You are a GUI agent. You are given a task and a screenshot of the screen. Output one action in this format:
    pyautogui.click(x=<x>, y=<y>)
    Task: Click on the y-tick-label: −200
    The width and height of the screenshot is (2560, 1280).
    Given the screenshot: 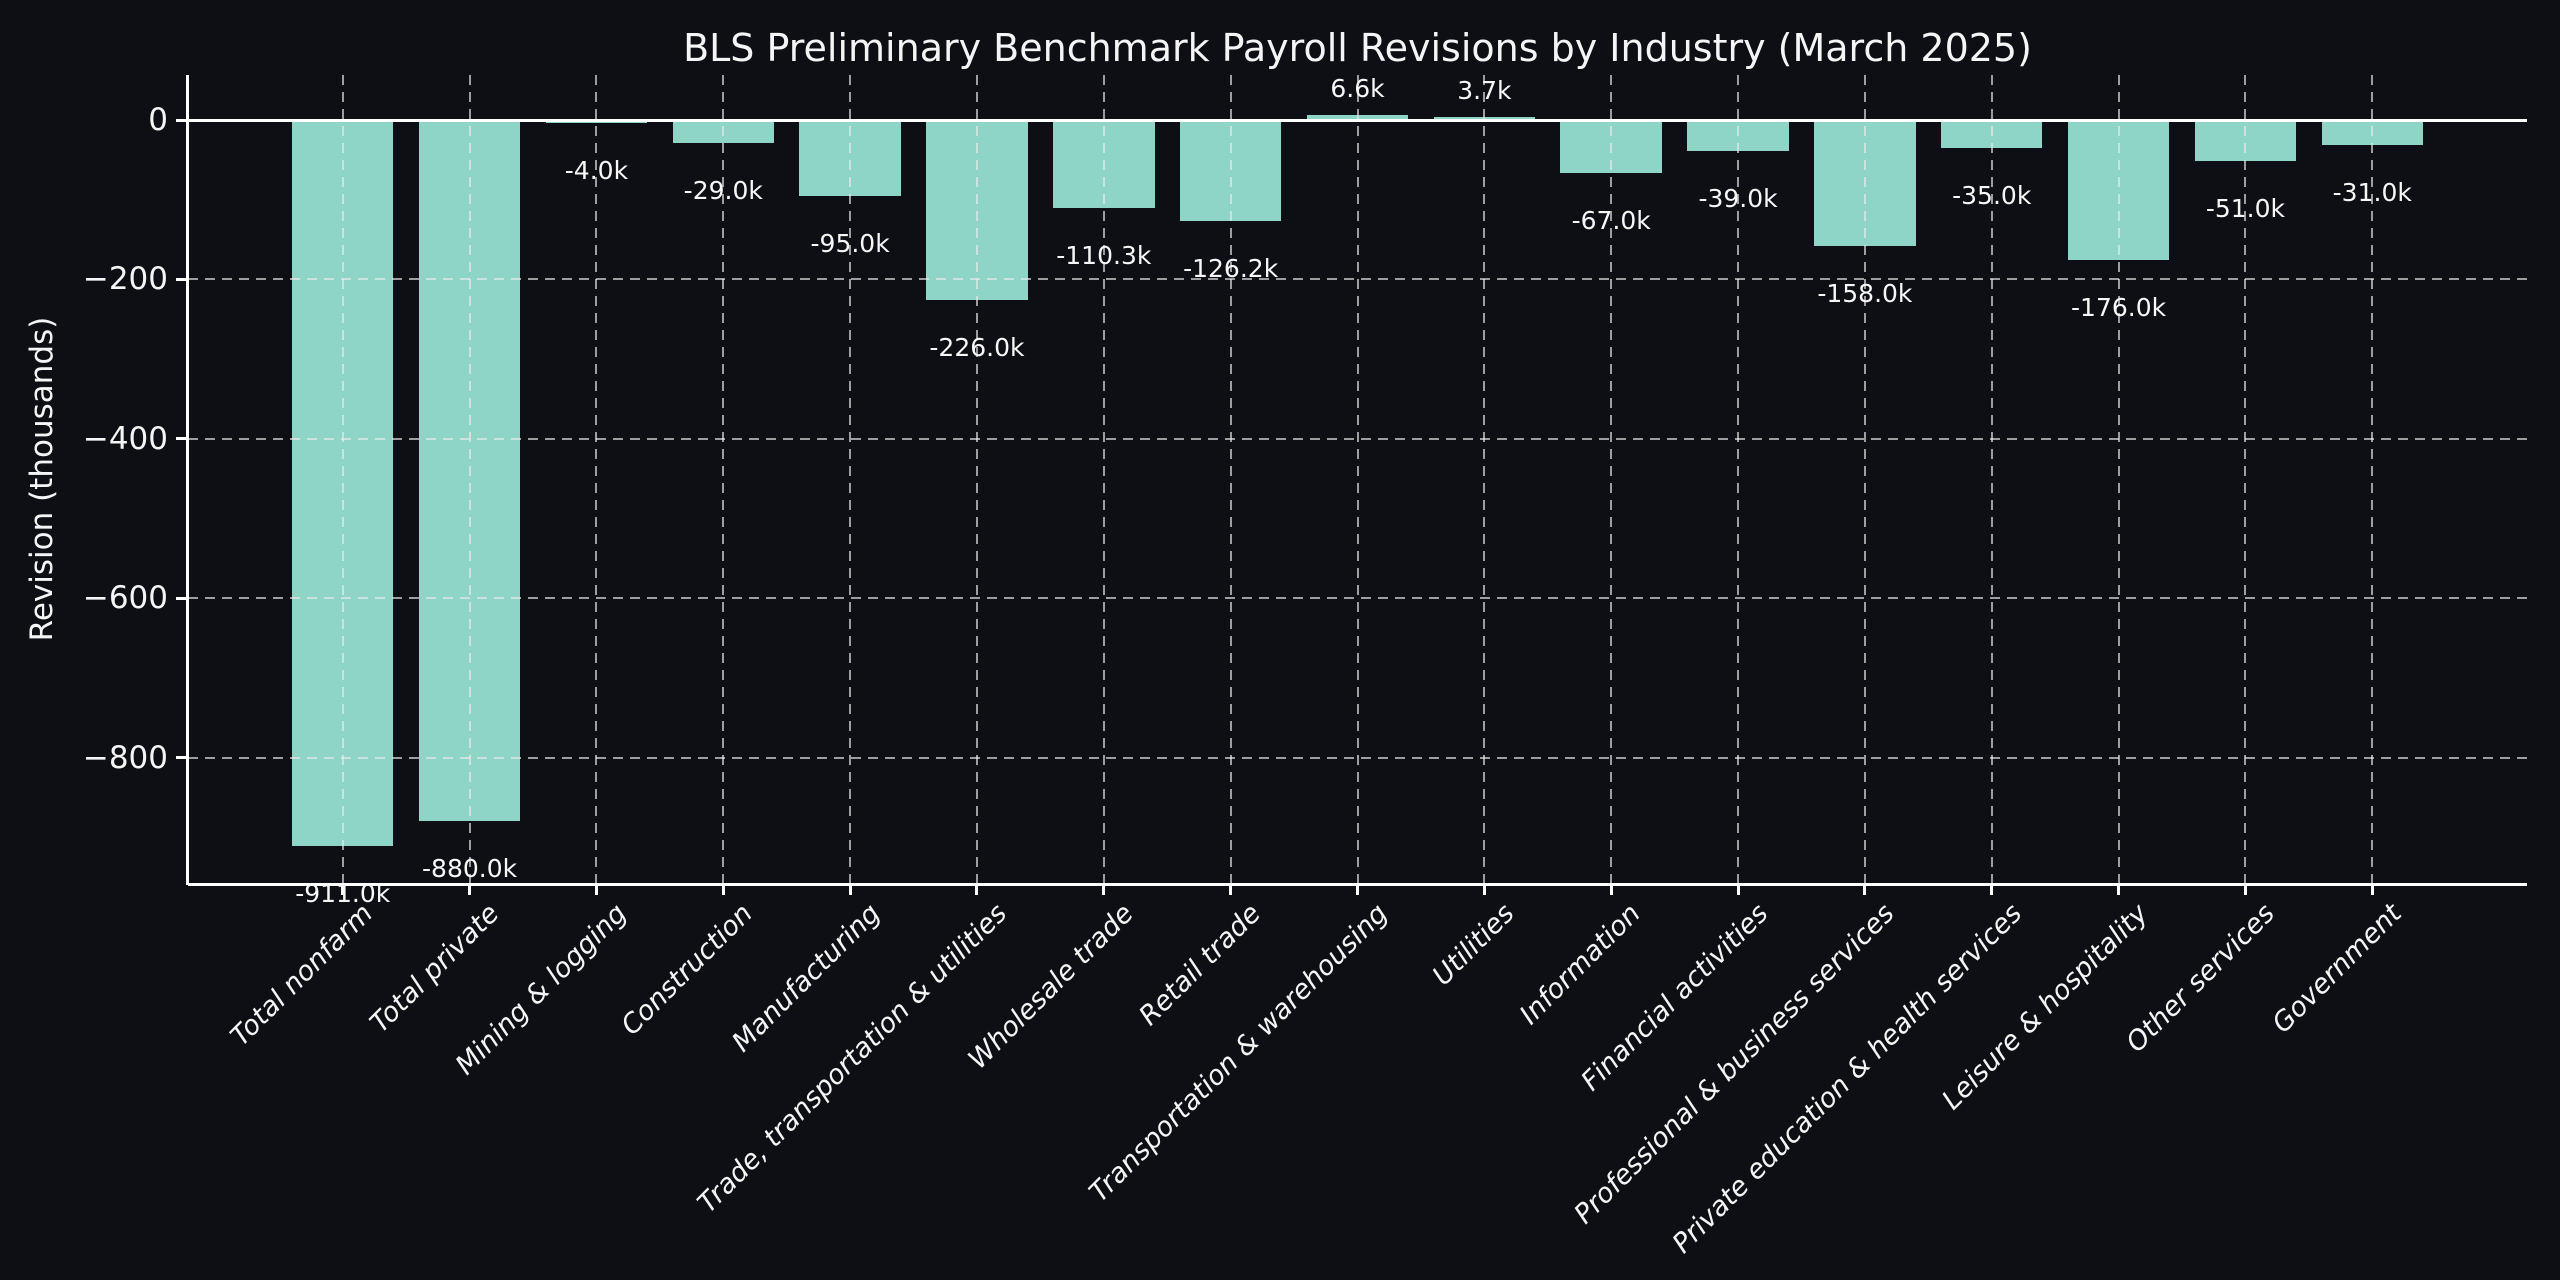 What is the action you would take?
    pyautogui.click(x=125, y=279)
    